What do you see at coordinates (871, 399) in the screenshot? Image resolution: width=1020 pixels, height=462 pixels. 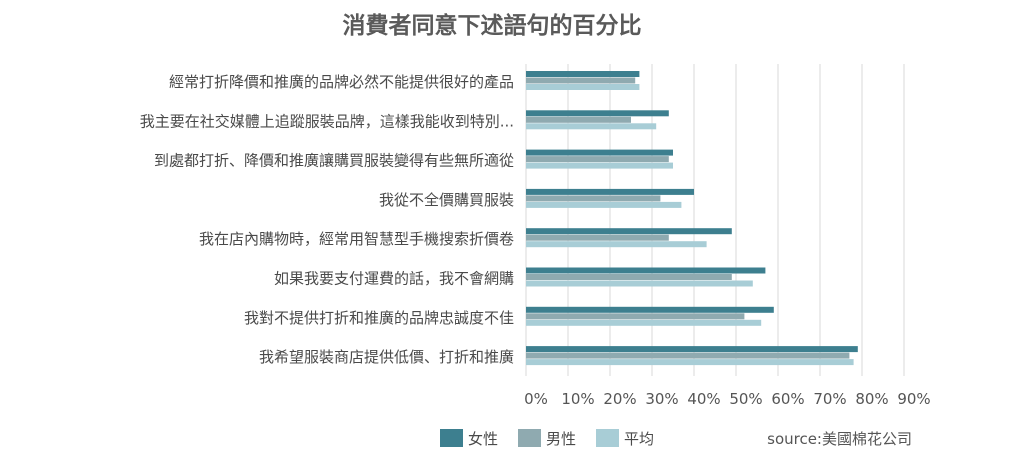 I see `x-tick-label: 80%` at bounding box center [871, 399].